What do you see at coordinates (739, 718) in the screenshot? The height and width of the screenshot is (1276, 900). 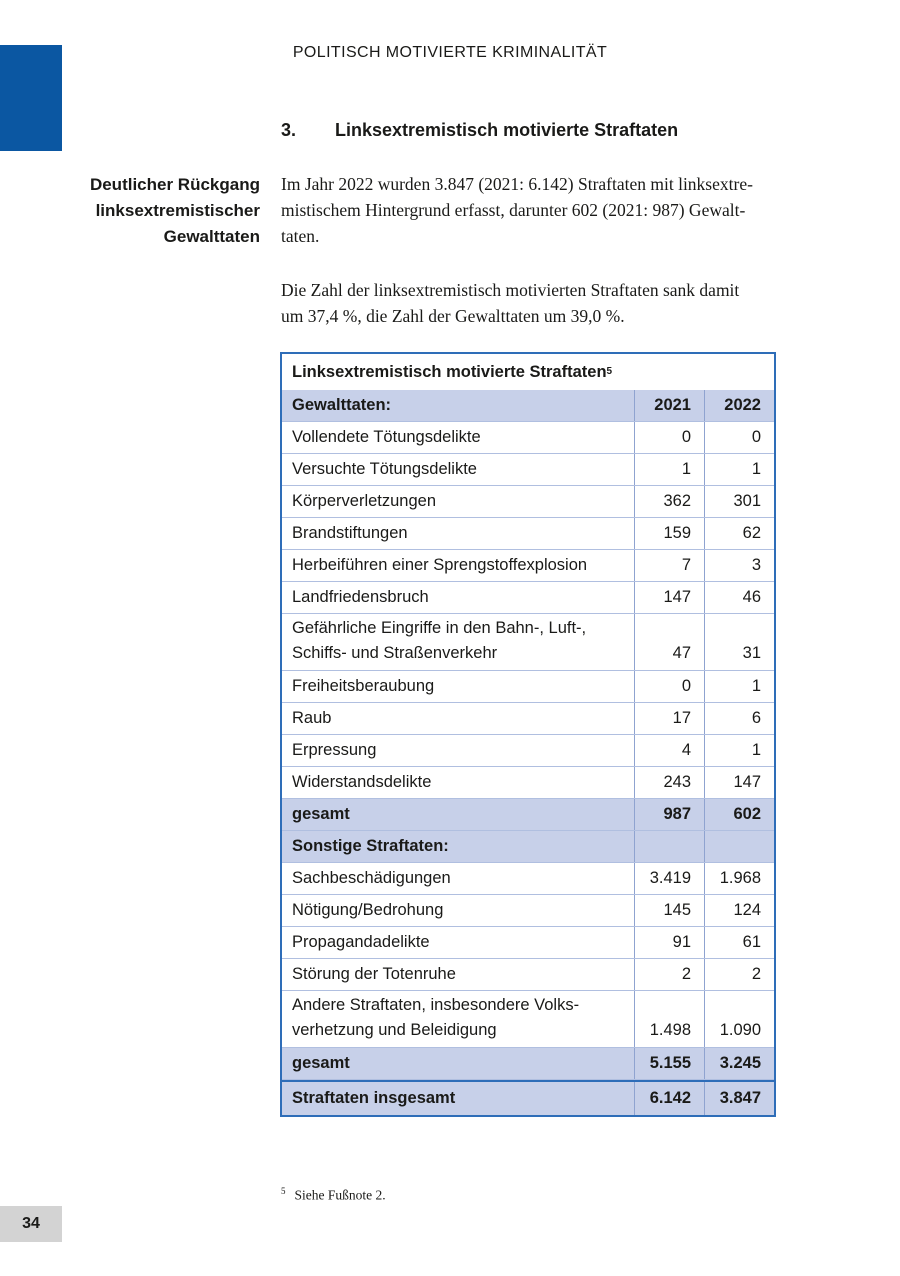 I see `value-2022: 6` at bounding box center [739, 718].